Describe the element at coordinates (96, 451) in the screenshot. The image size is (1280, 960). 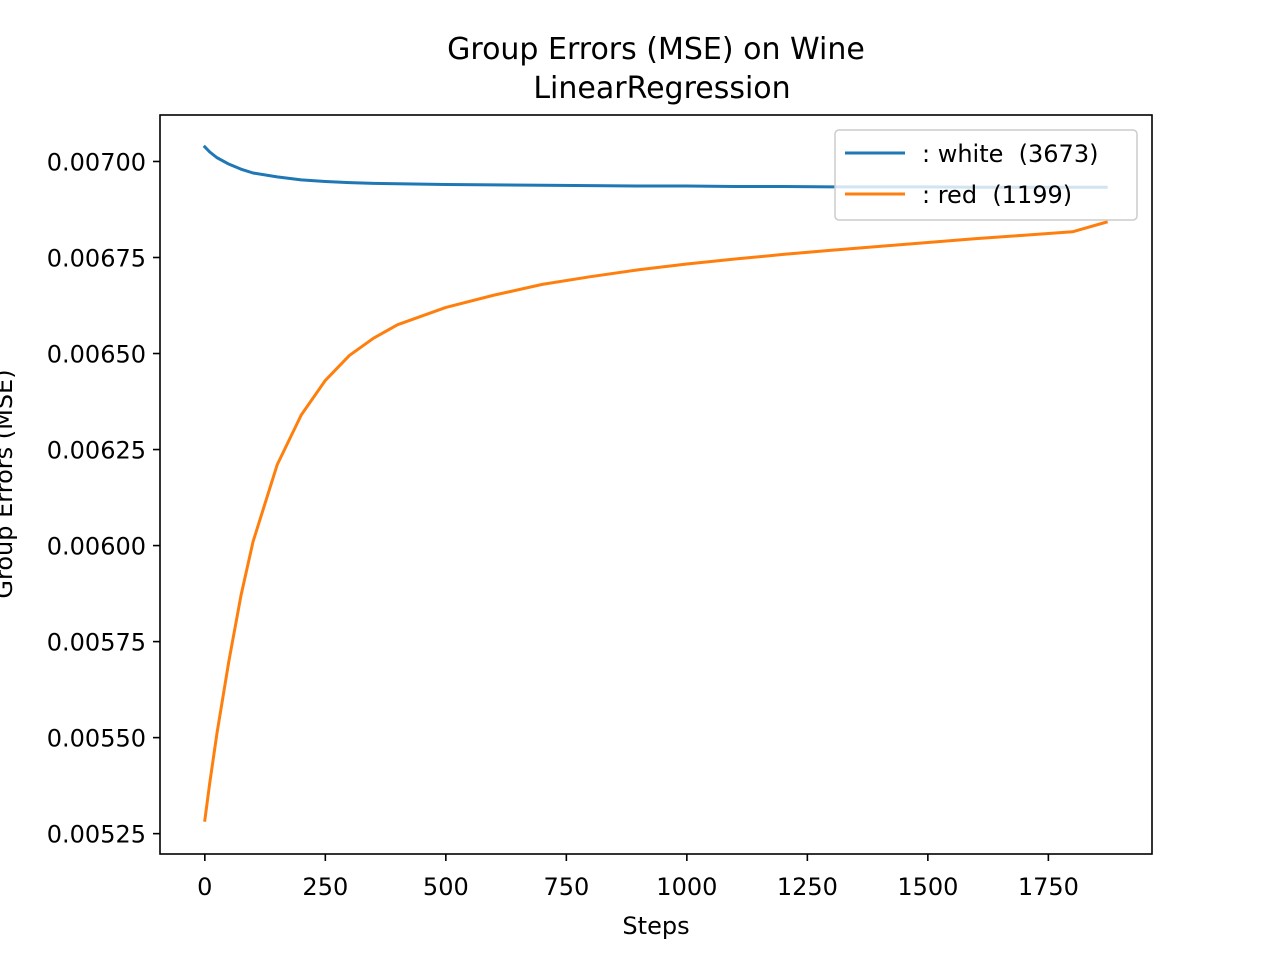
I see `y-tick-label: 0.00625` at that location.